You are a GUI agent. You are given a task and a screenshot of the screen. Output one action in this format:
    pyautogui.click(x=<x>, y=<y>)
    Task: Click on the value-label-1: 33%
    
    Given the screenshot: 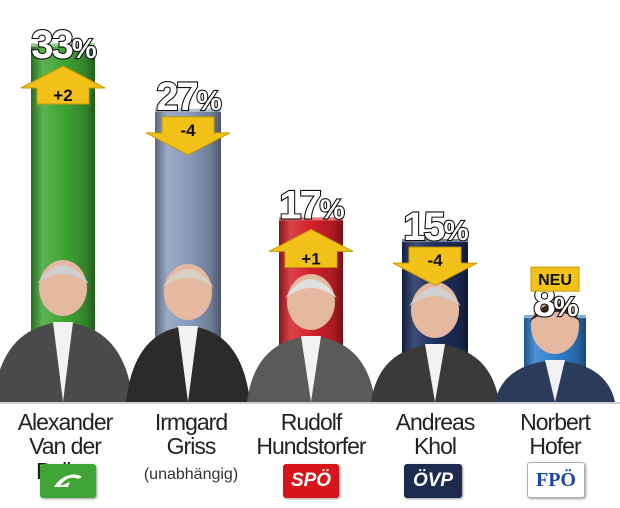 What is the action you would take?
    pyautogui.click(x=64, y=45)
    